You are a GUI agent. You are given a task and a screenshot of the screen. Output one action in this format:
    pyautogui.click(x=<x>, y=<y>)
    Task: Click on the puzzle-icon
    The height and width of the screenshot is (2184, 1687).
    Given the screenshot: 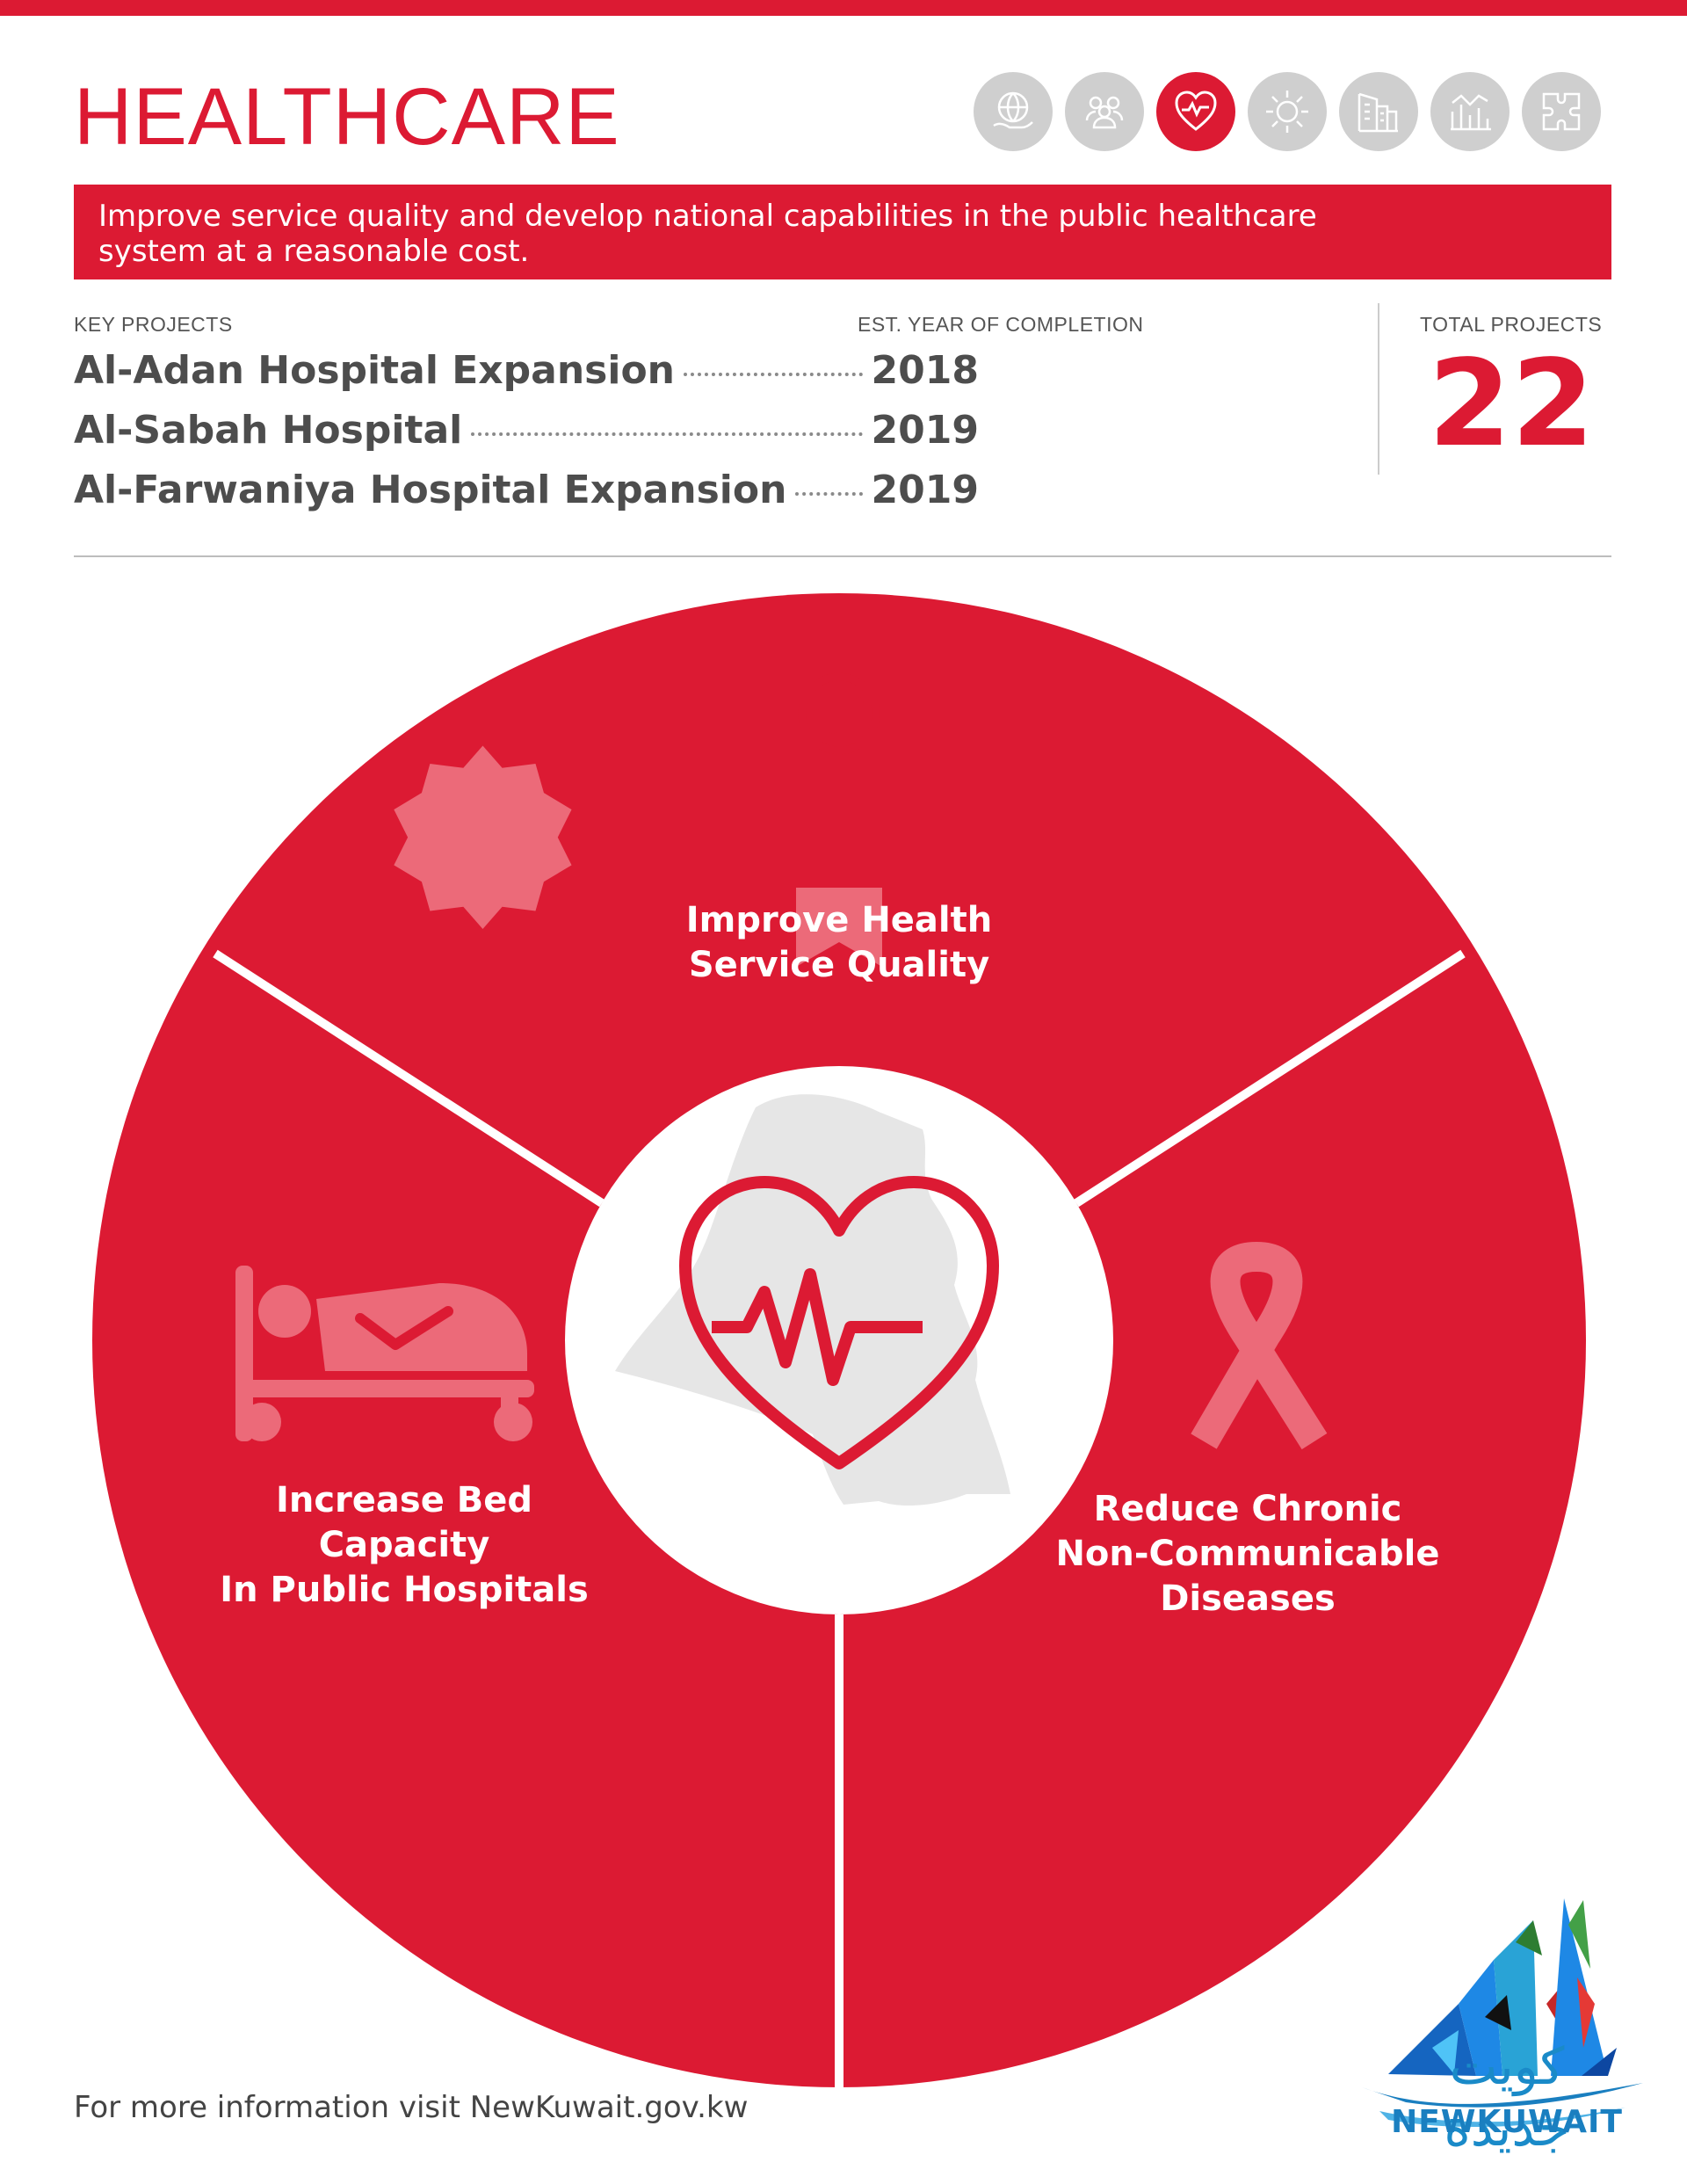 What is the action you would take?
    pyautogui.click(x=1561, y=111)
    